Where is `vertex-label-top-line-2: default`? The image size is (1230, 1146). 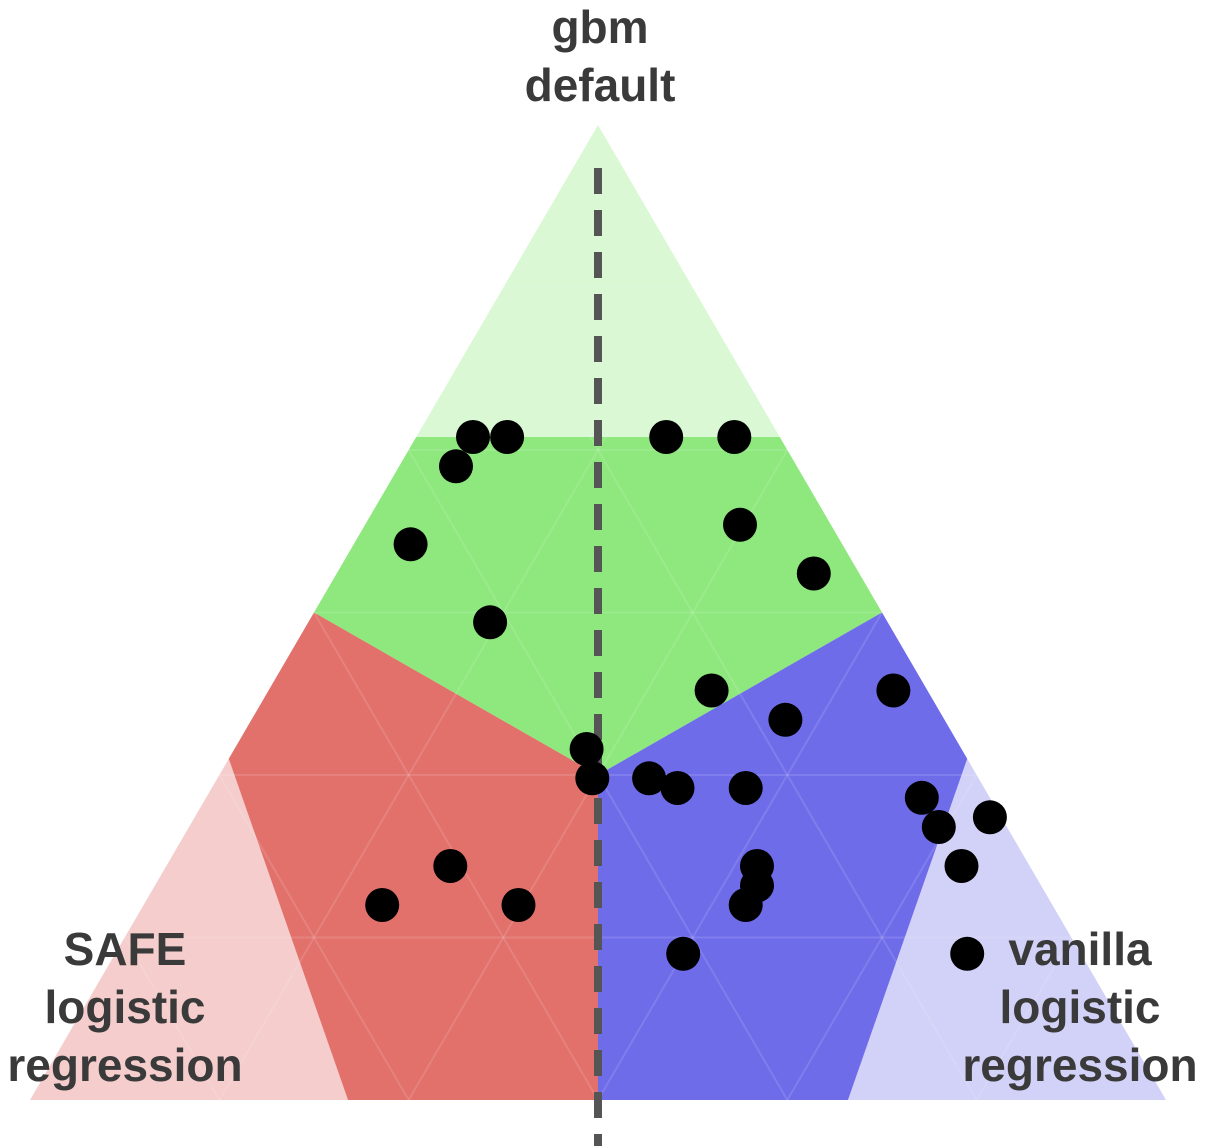
vertex-label-top-line-2: default is located at coordinates (600, 85).